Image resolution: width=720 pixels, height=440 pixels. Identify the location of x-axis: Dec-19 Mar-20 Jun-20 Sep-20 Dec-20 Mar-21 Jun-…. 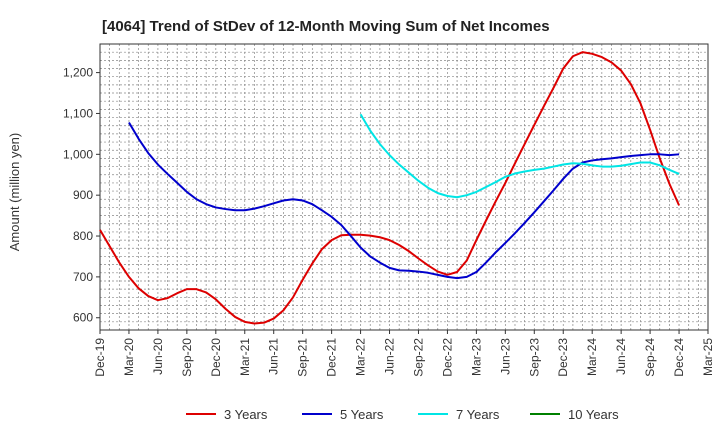
(404, 353).